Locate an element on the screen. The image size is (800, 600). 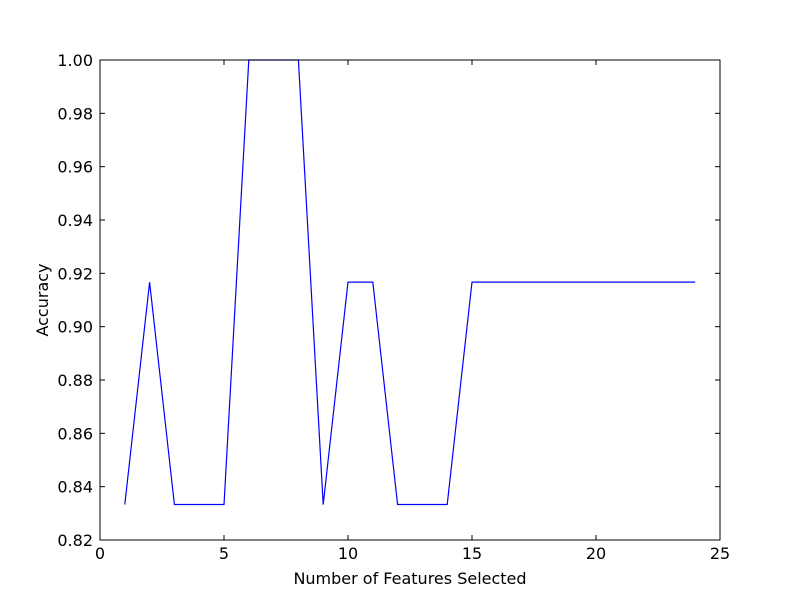
y-tick-label: 0.82 is located at coordinates (75, 540).